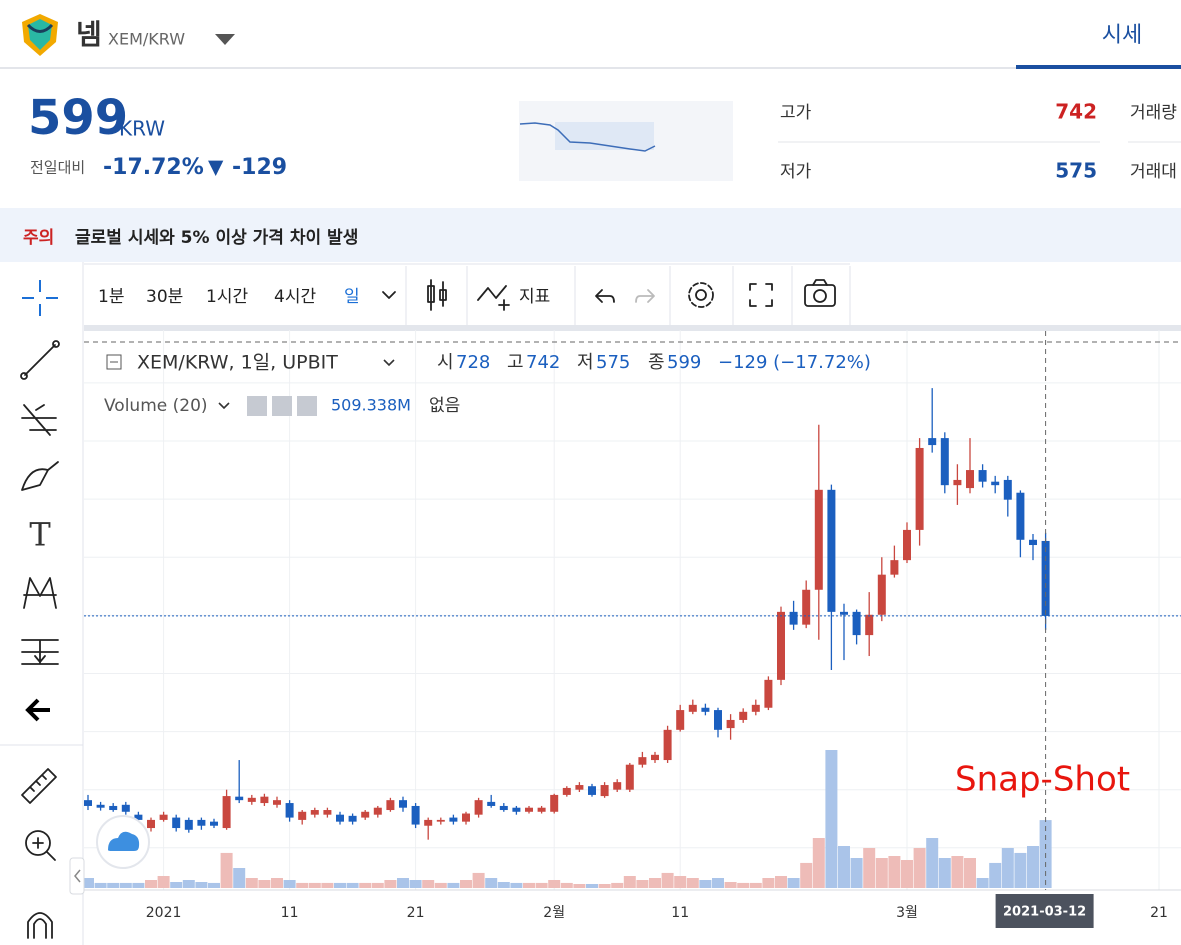 The image size is (1181, 945). Describe the element at coordinates (794, 362) in the screenshot. I see `legend-change: −129 (−17.72%)` at that location.